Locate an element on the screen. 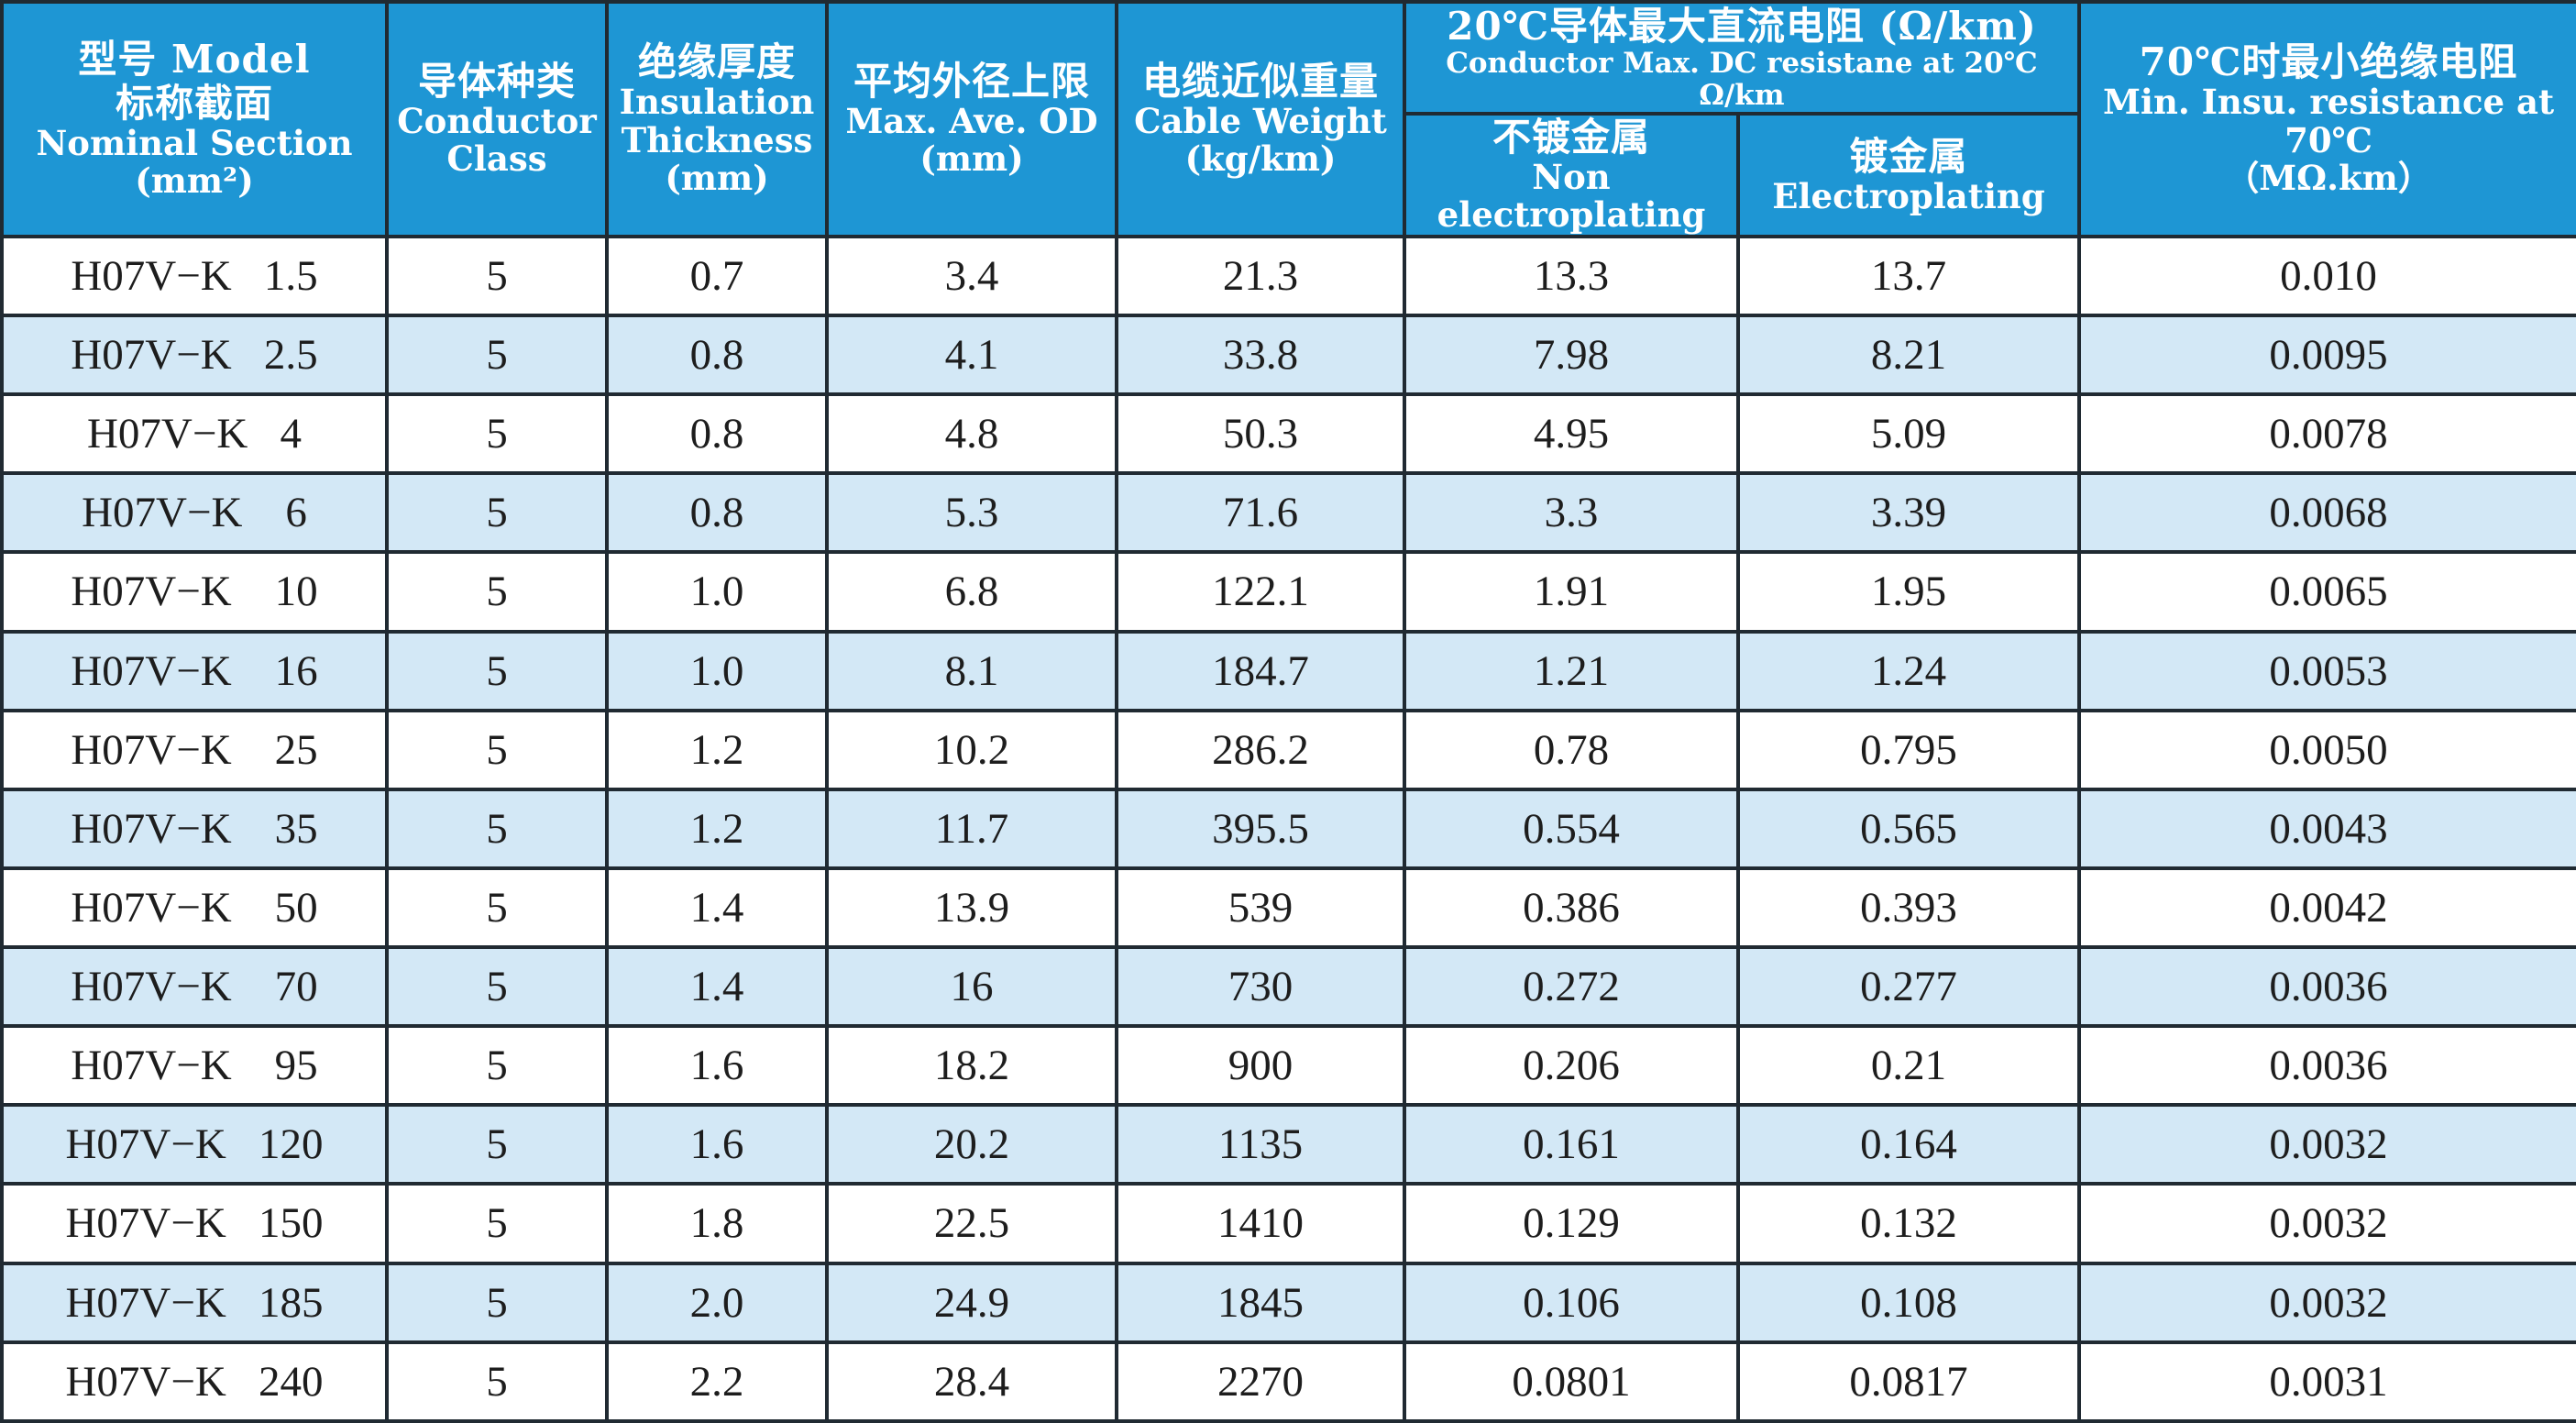  table-row: H07V−K 35 5 1.2 11.7 395.5 0.554 0.565 0.0043 is located at coordinates (1288, 828).